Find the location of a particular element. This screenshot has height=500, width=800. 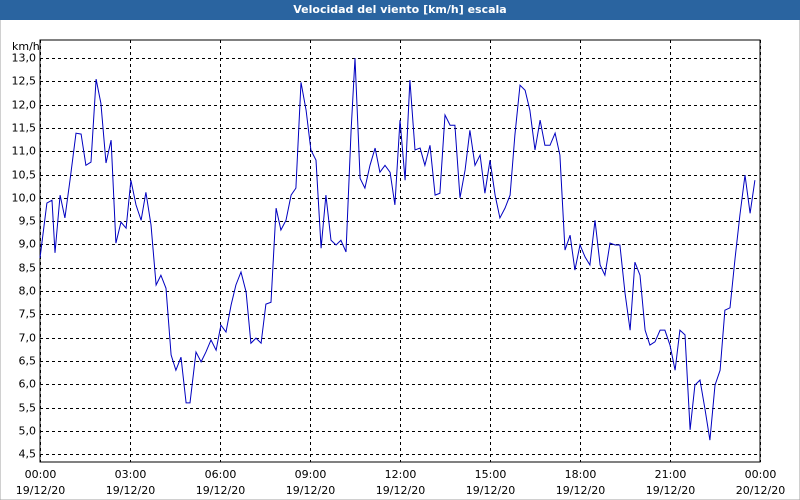

y-tick-label: 13,0 is located at coordinates (24, 58).